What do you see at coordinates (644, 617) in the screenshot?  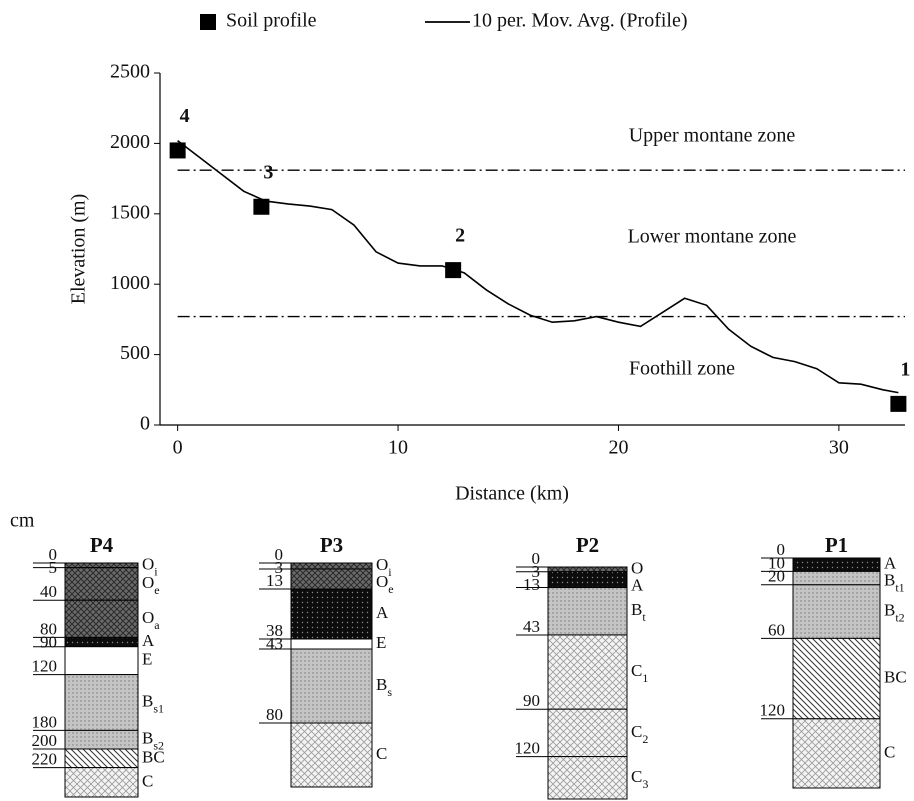 I see `horizon-subscript: t` at bounding box center [644, 617].